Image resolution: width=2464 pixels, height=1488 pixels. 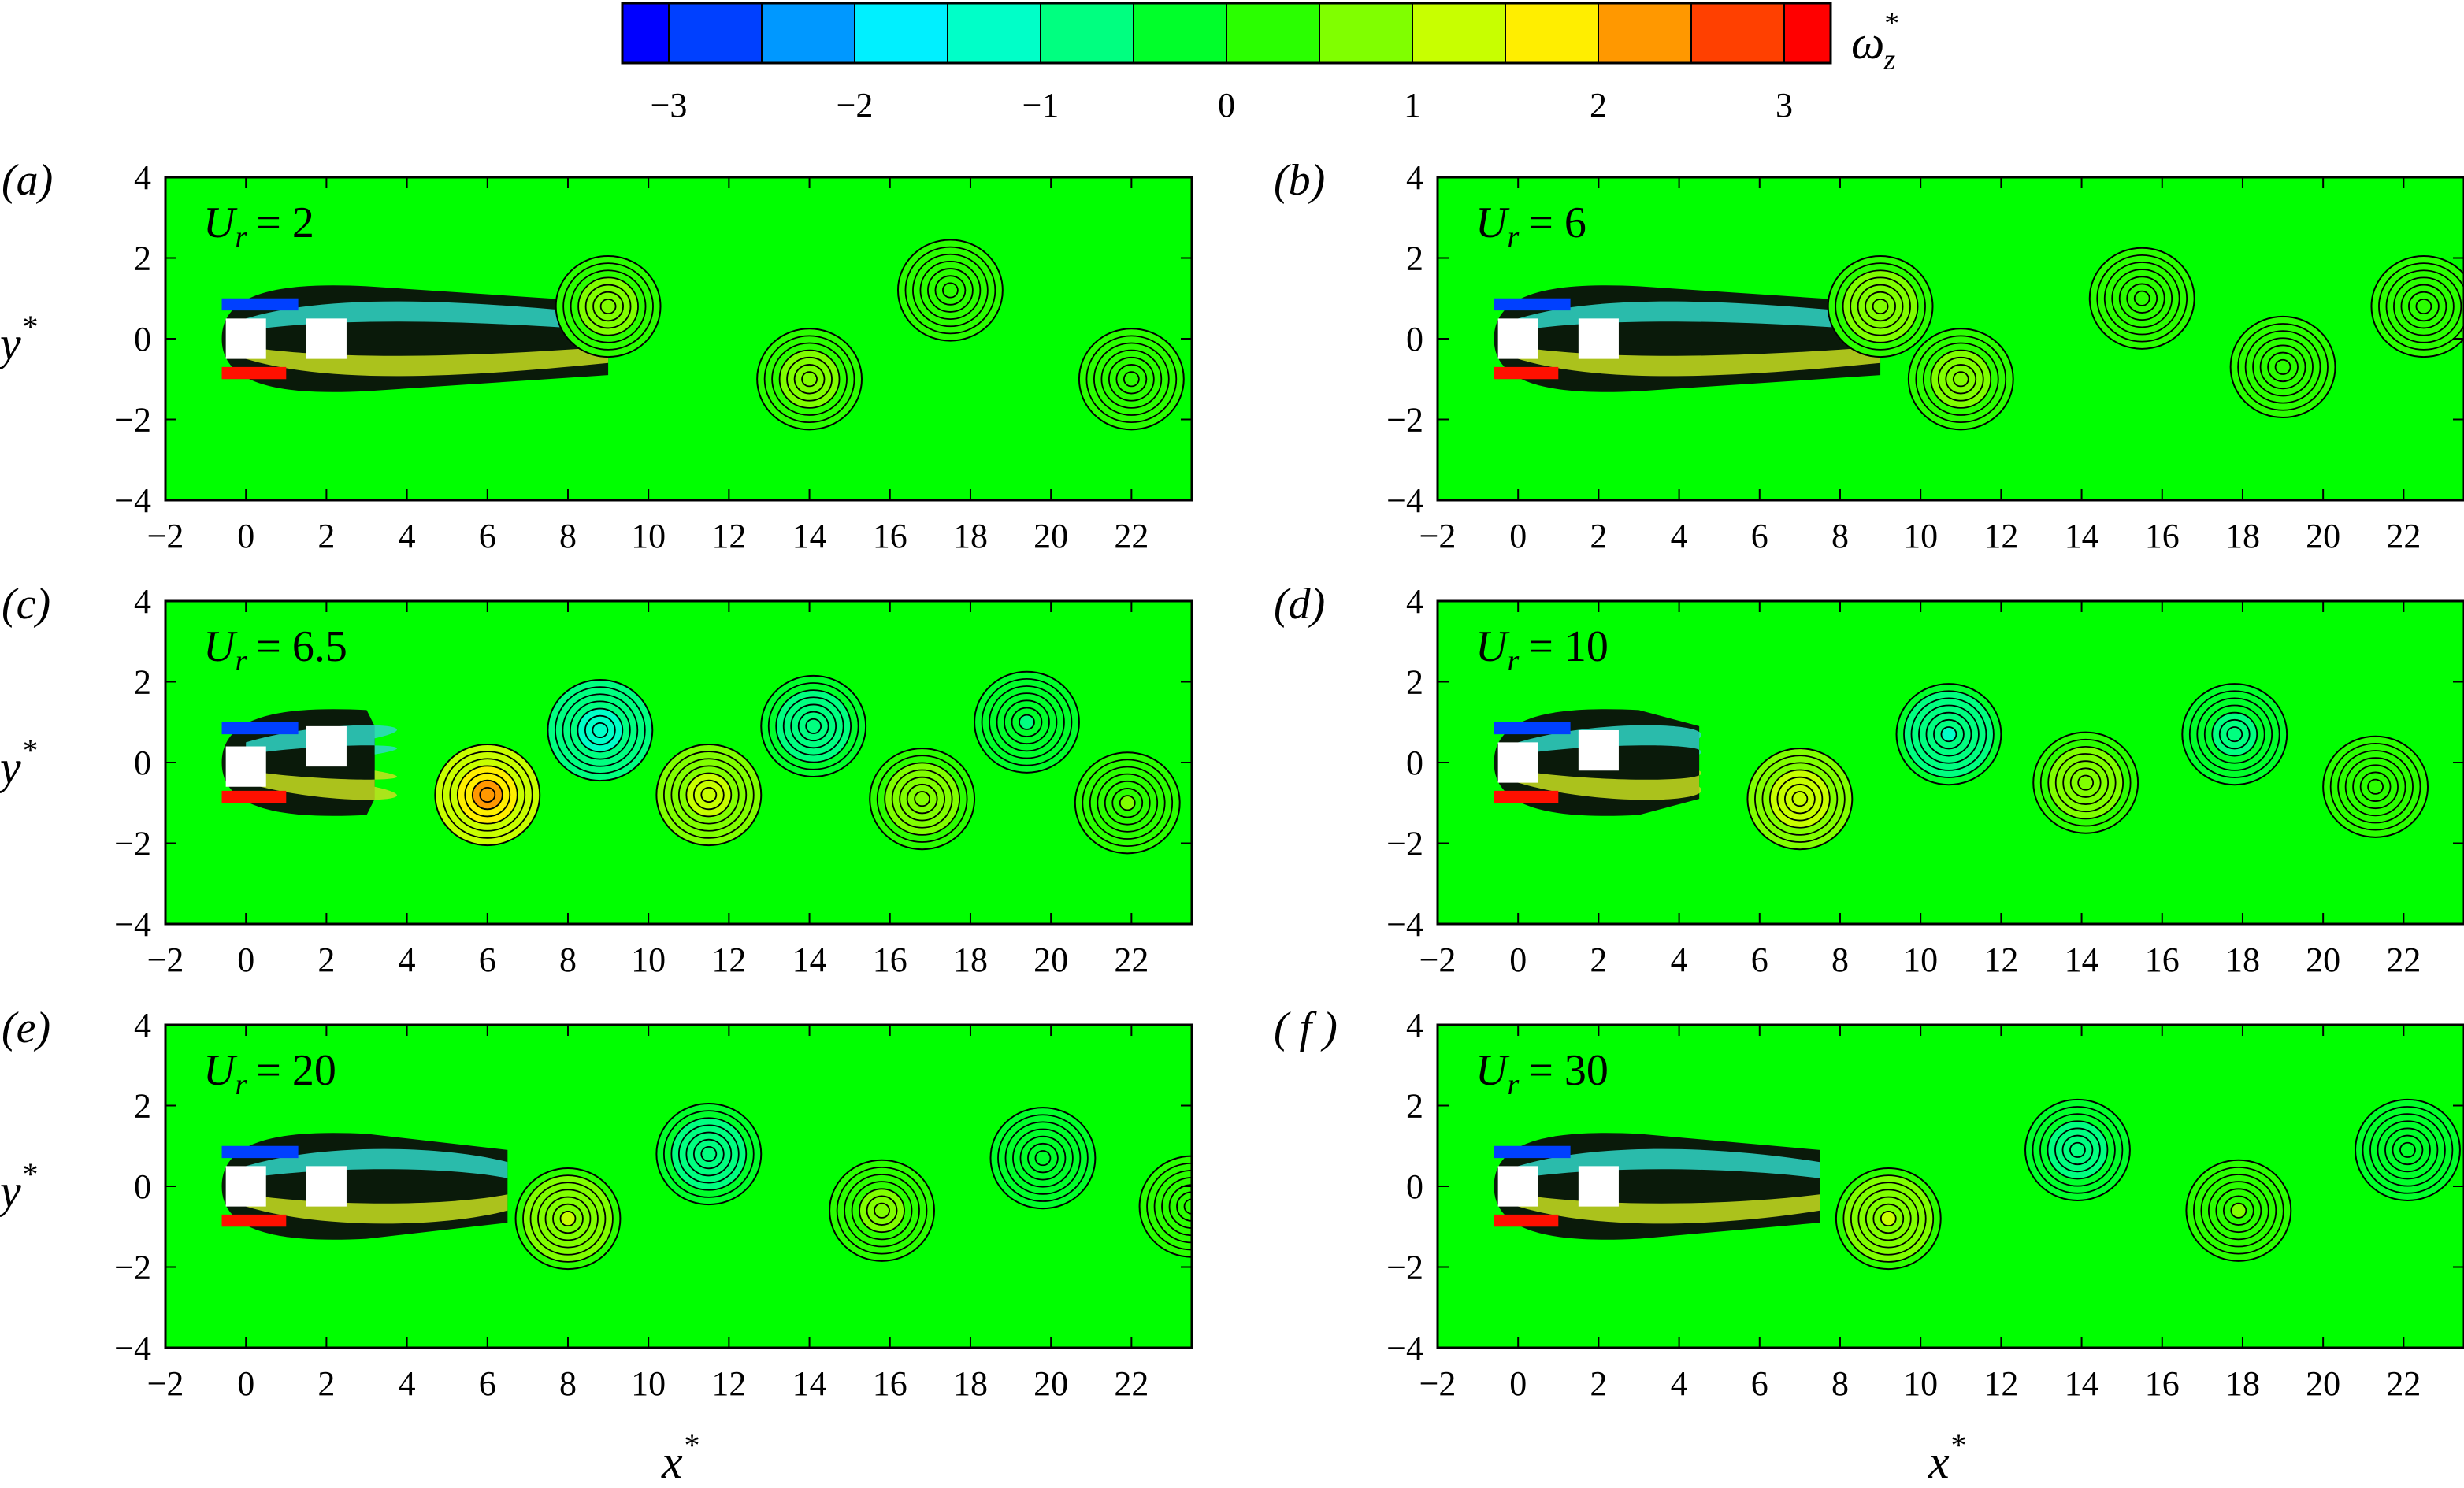 I want to click on colorbar-tick-label: 3, so click(x=1784, y=105).